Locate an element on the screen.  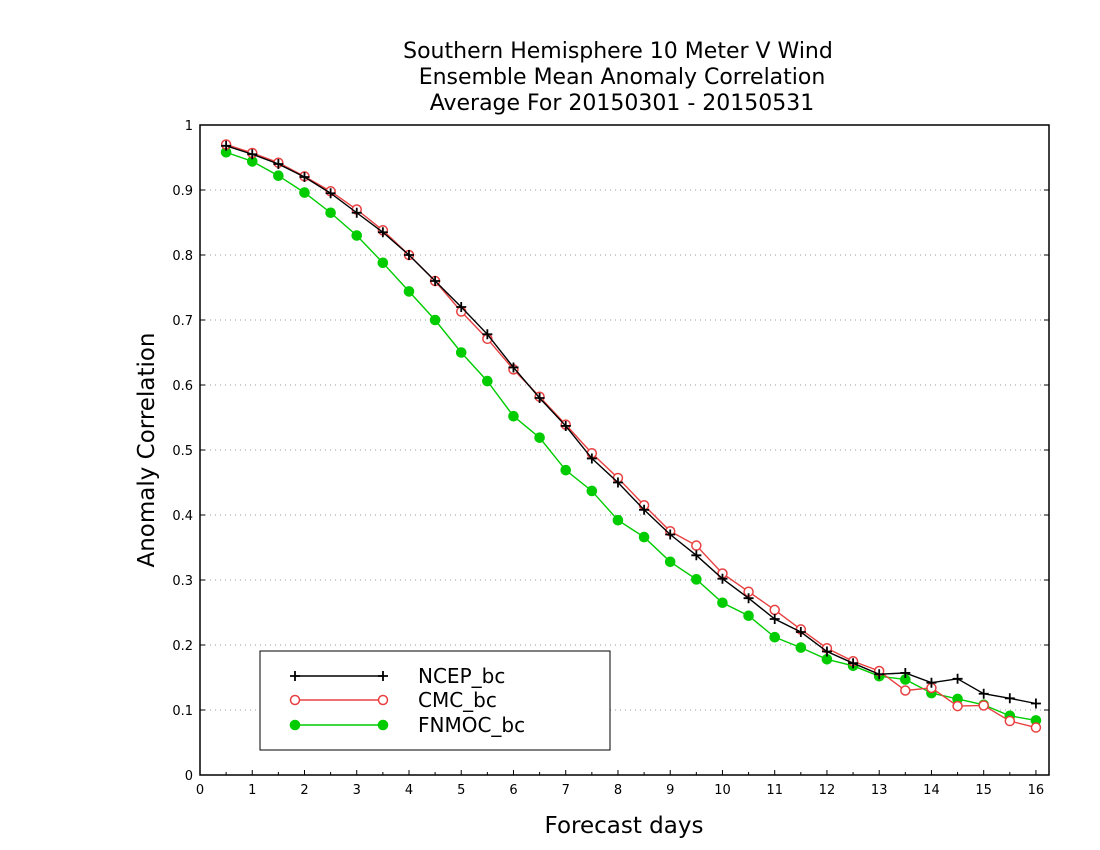
y-tick-label: 0.8 is located at coordinates (182, 256).